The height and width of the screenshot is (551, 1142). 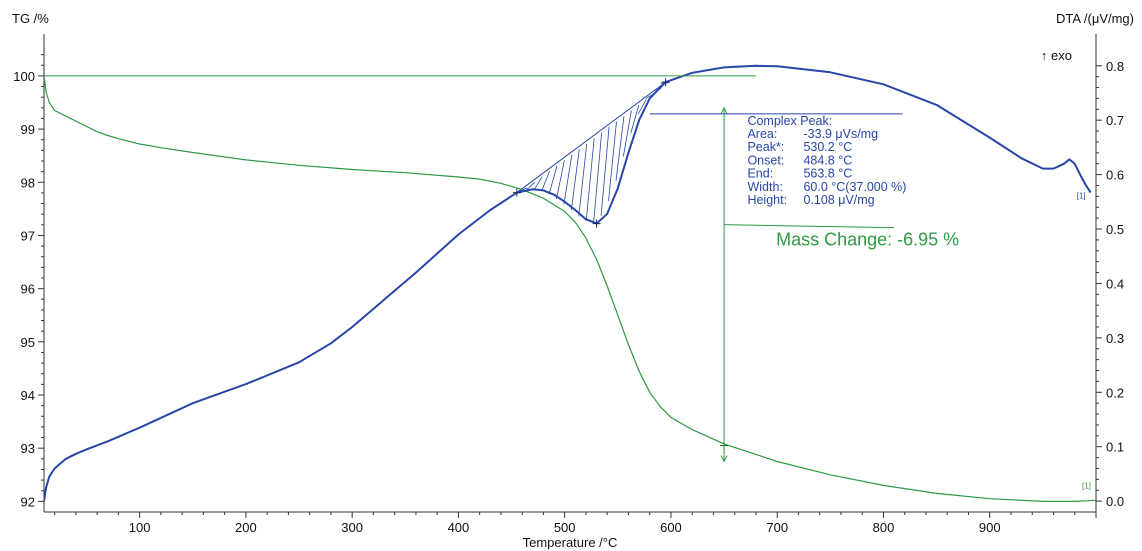 What do you see at coordinates (28, 182) in the screenshot?
I see `y-left-tick-label: 98` at bounding box center [28, 182].